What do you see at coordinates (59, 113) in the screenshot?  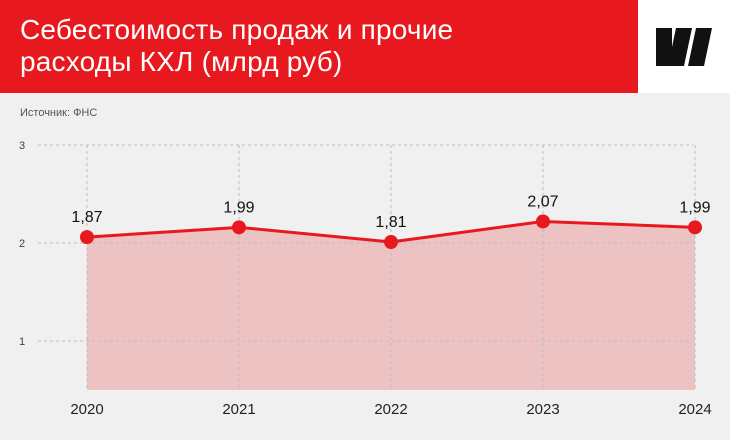 I see `source-note: Источник: ФНС` at bounding box center [59, 113].